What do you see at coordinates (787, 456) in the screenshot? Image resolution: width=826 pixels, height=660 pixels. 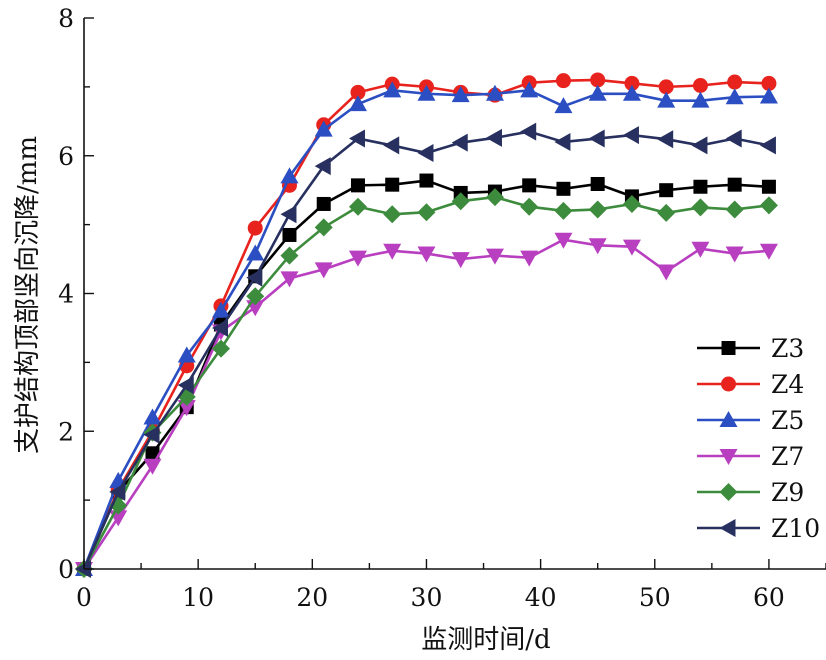 I see `legend-label-z7: Z7` at bounding box center [787, 456].